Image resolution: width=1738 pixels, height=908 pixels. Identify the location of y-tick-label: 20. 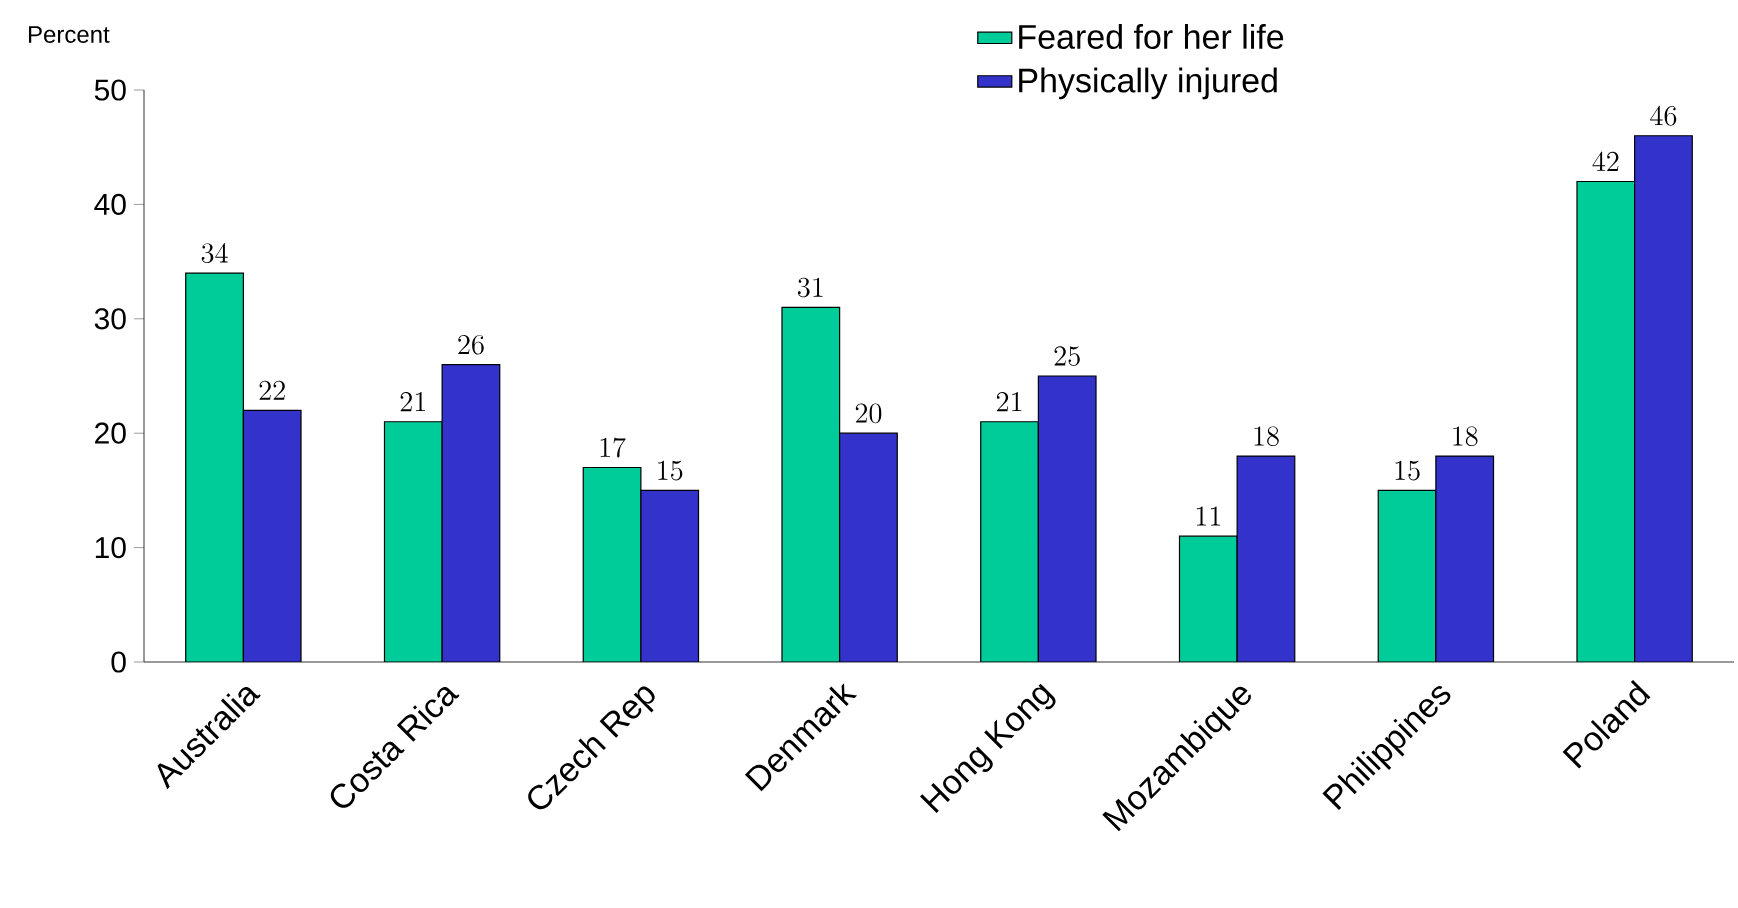
(110, 433).